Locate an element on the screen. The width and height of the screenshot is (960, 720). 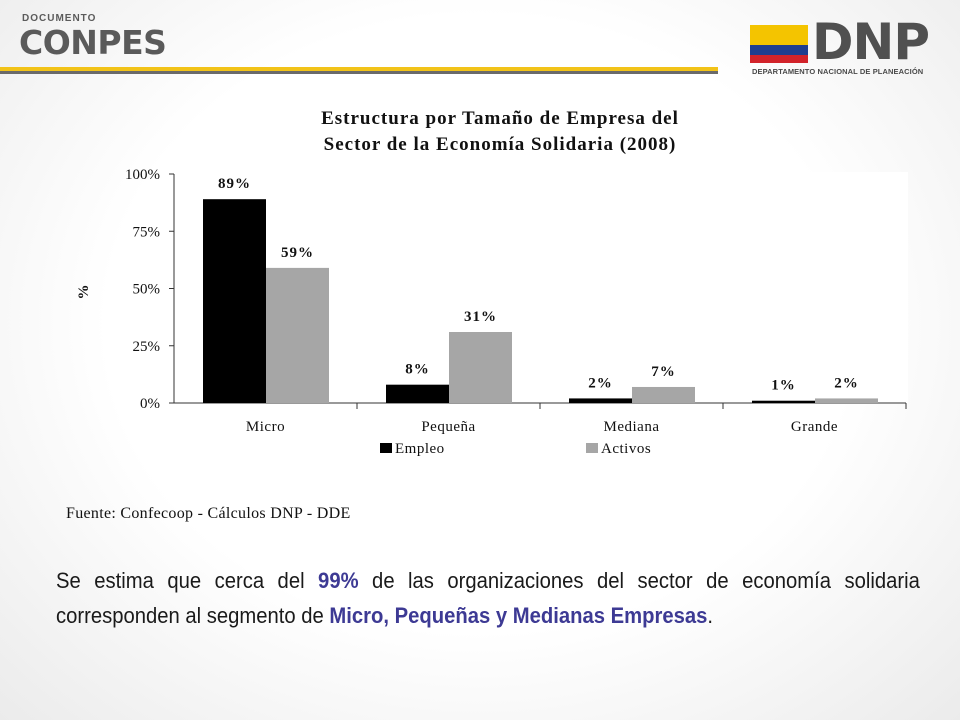
bar-empleo-pequeña is located at coordinates (417, 393).